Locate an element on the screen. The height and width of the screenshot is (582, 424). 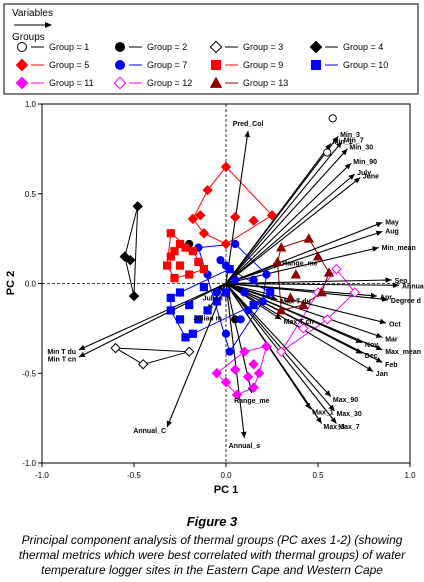
vector-label: July is located at coordinates (364, 173).